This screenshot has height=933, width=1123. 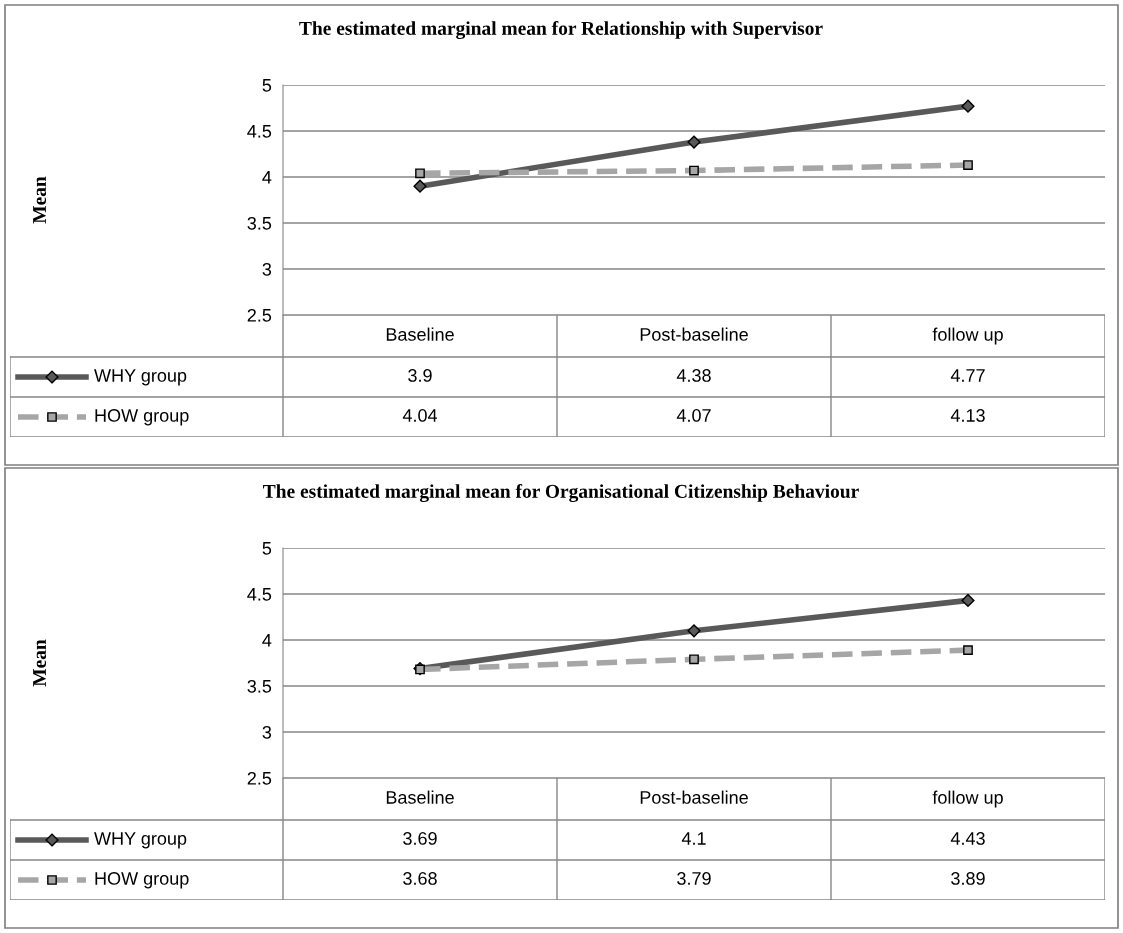 What do you see at coordinates (693, 415) in the screenshot?
I see `data-label: 4.07` at bounding box center [693, 415].